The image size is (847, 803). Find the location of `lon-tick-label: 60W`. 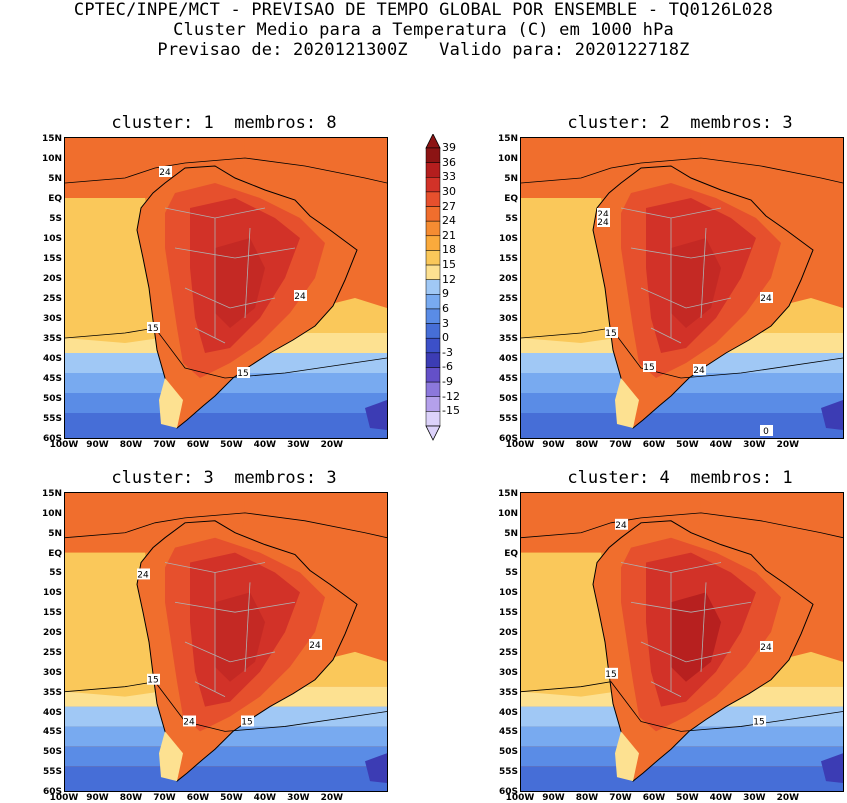

lon-tick-label: 60W is located at coordinates (198, 798).